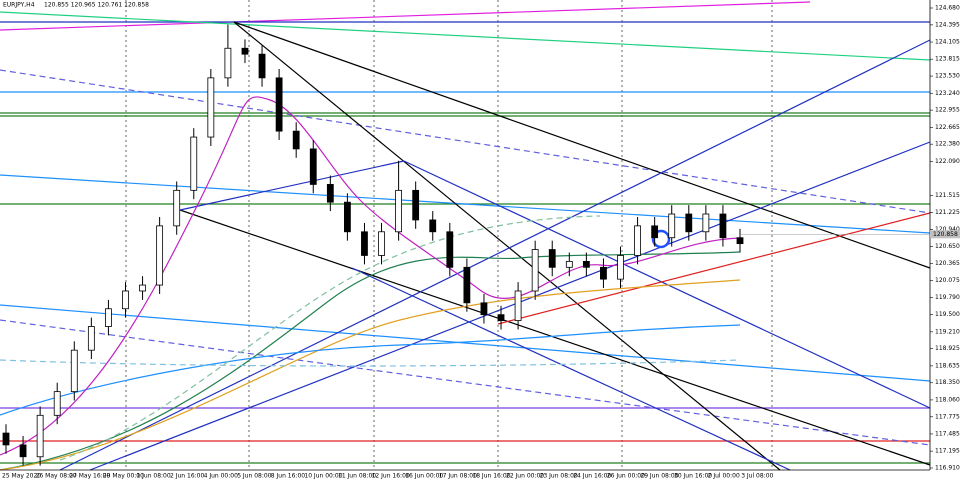  I want to click on y-tick-label: 124.105, so click(947, 42).